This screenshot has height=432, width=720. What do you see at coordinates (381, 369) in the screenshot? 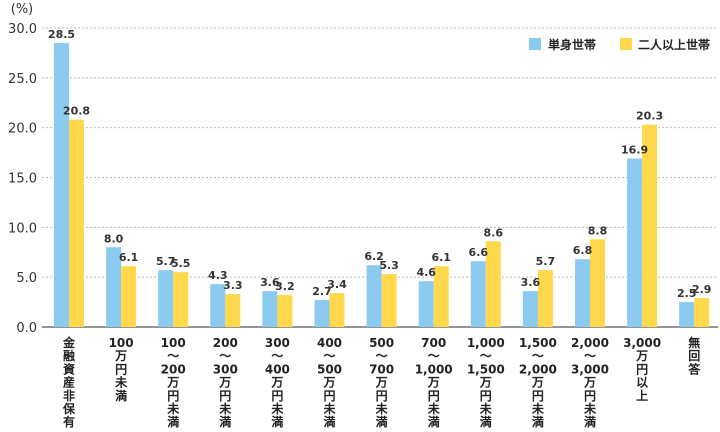
I see `x-tick-label: 700` at bounding box center [381, 369].